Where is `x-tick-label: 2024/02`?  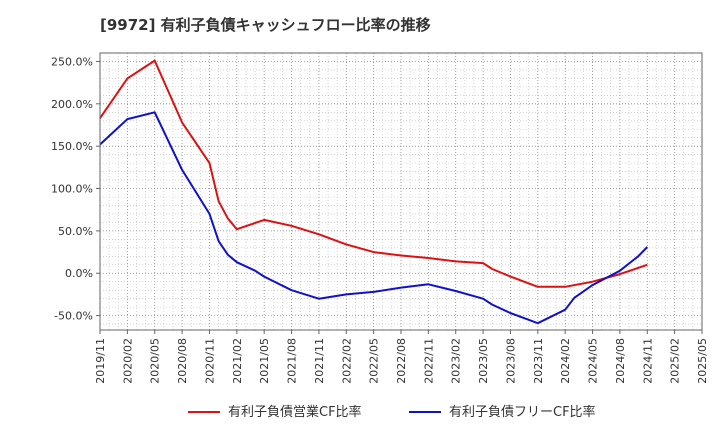
x-tick-label: 2024/02 is located at coordinates (565, 361).